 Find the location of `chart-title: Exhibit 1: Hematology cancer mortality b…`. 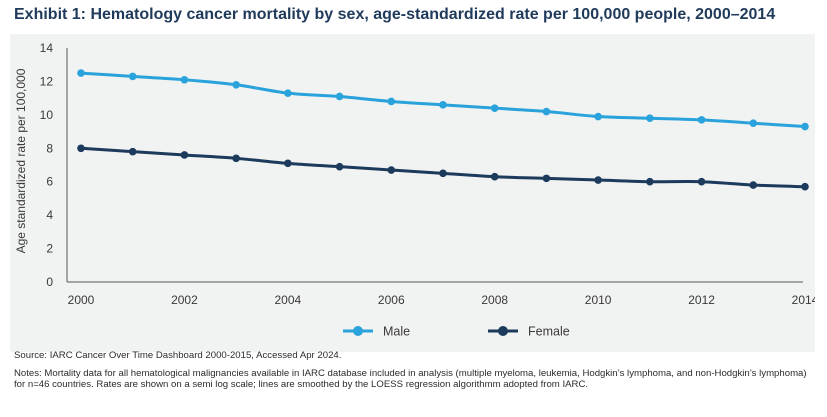

chart-title: Exhibit 1: Hematology cancer mortality b… is located at coordinates (395, 14).